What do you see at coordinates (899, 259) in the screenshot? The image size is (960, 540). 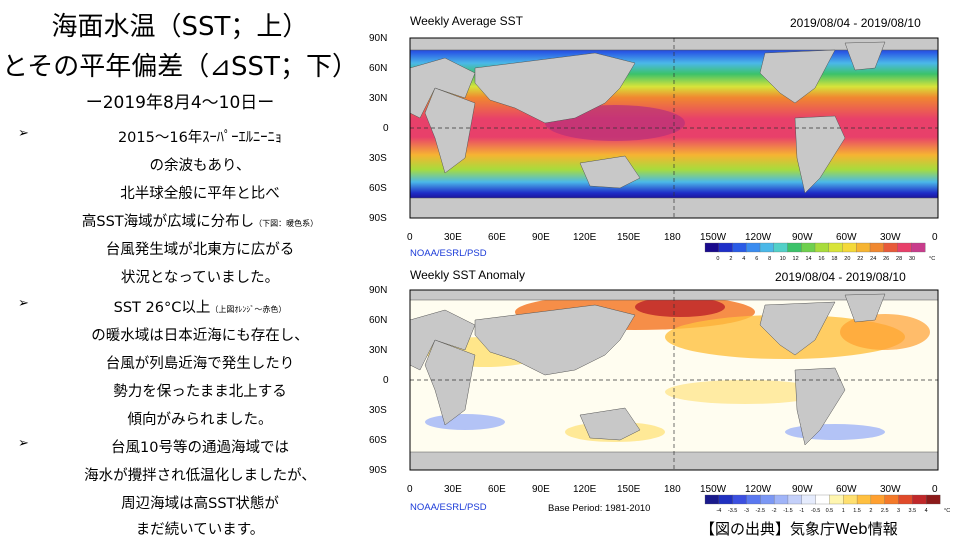 I see `top-colorbar-tick-label: 28` at bounding box center [899, 259].